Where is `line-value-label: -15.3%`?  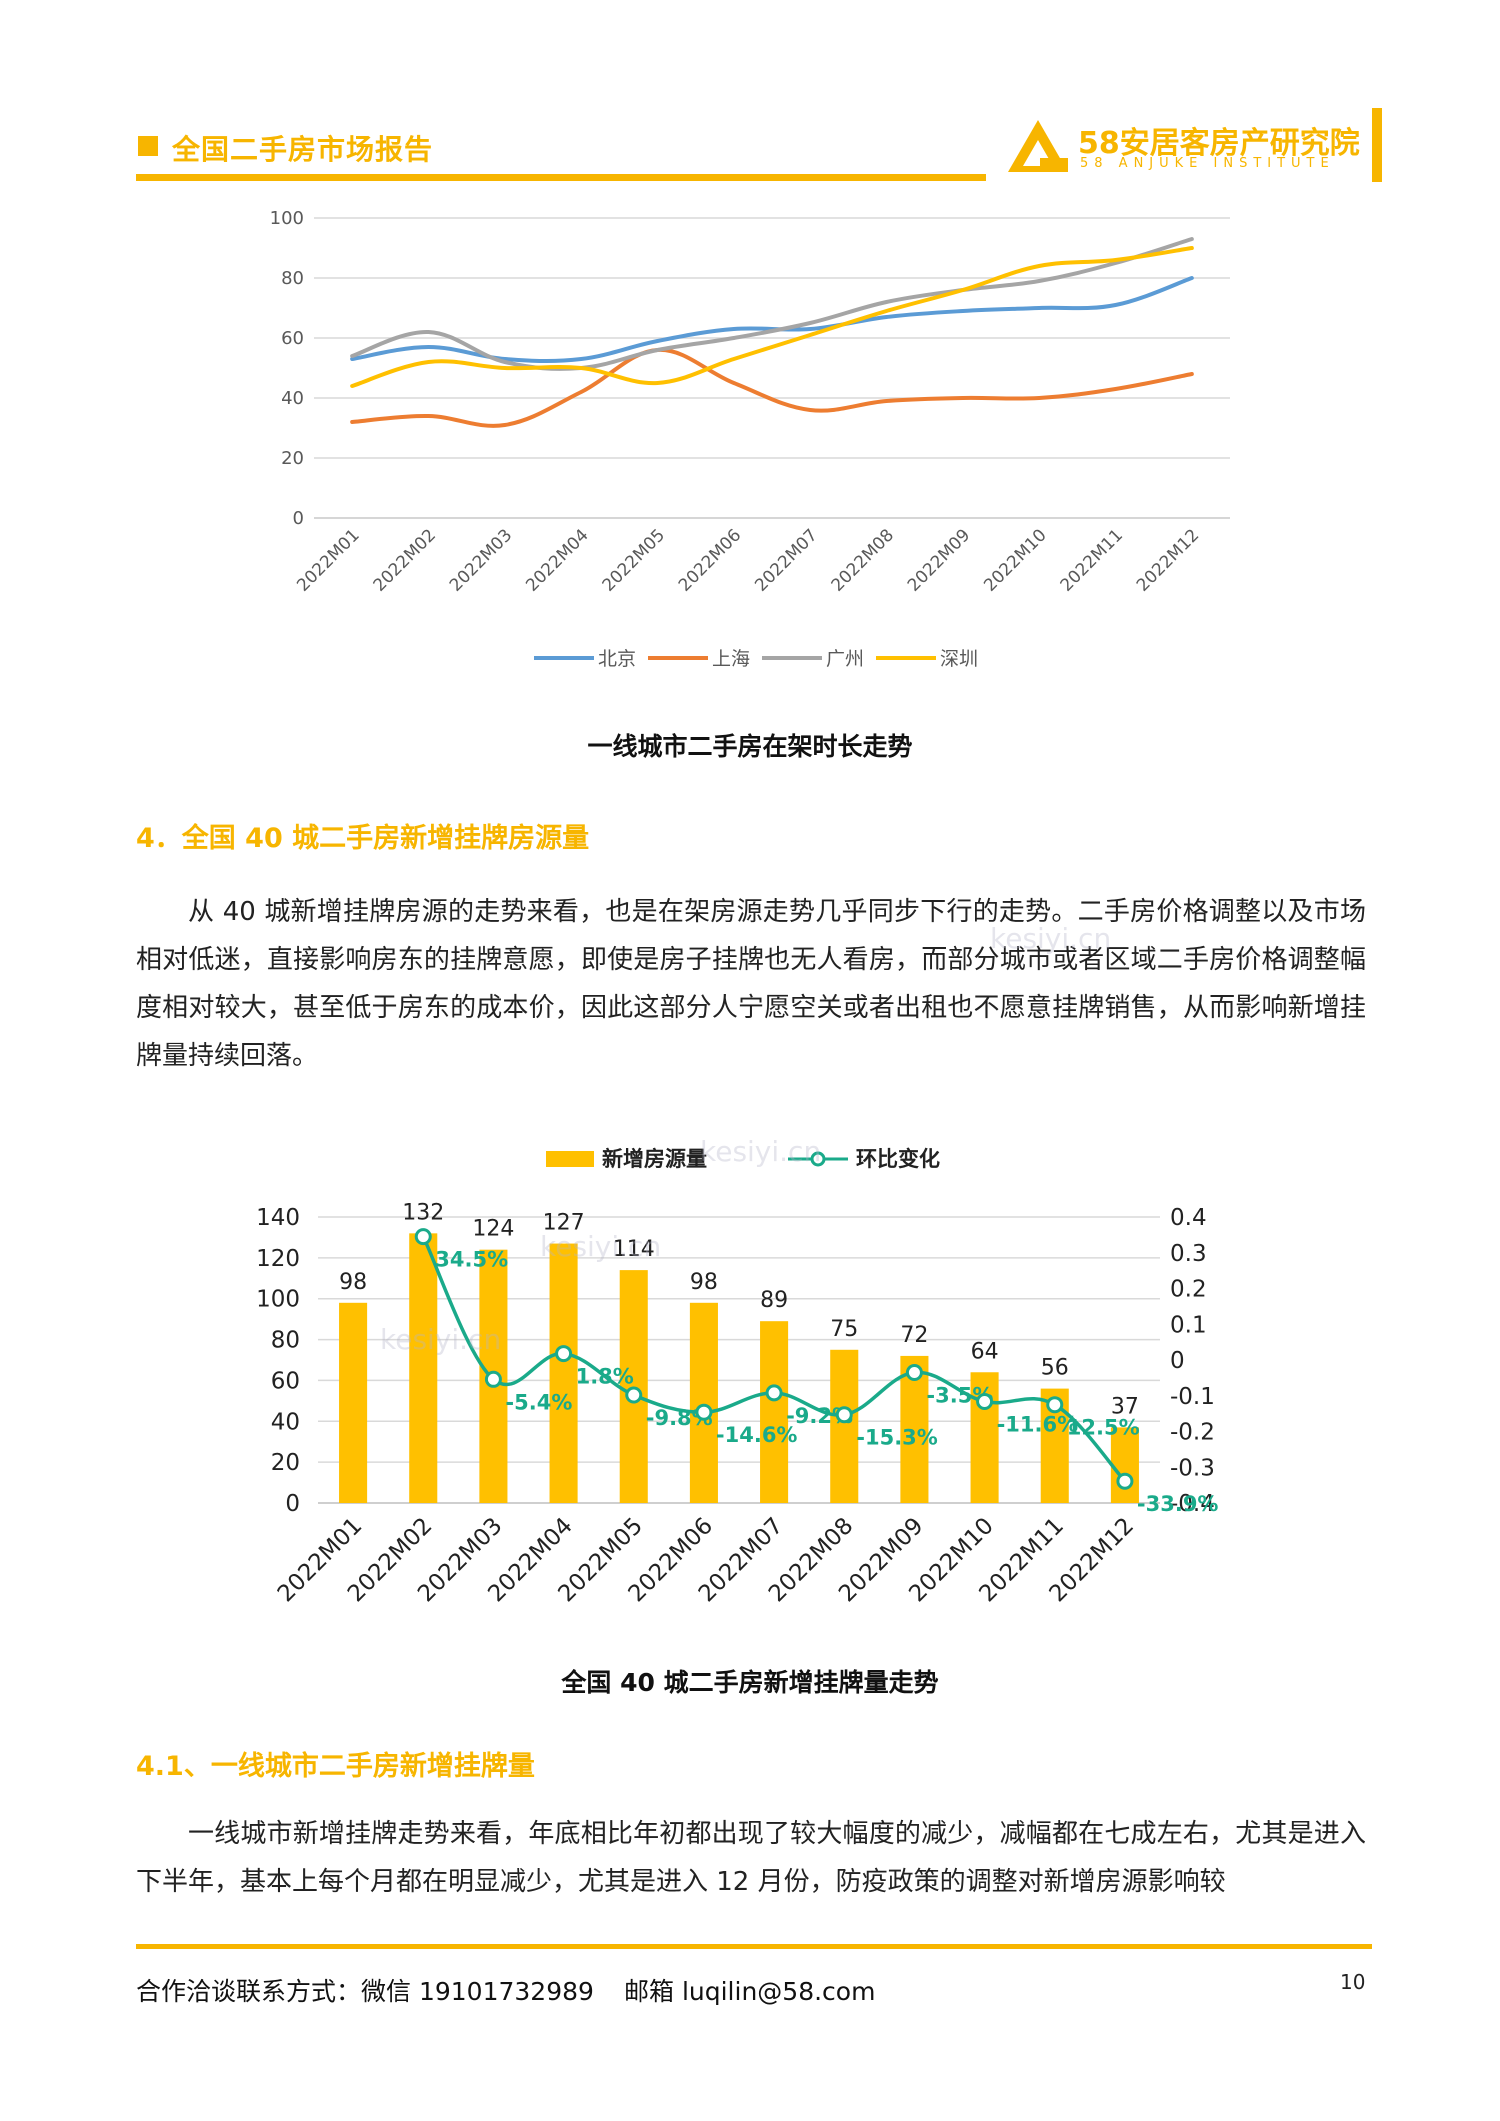 line-value-label: -15.3% is located at coordinates (897, 1438).